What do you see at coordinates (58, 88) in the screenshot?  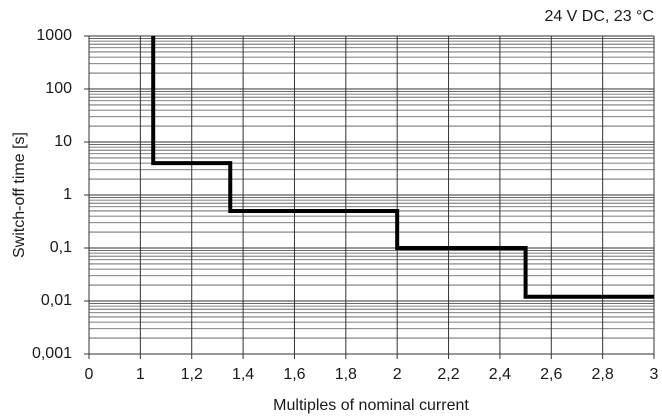 I see `y-tick-label: 100` at bounding box center [58, 88].